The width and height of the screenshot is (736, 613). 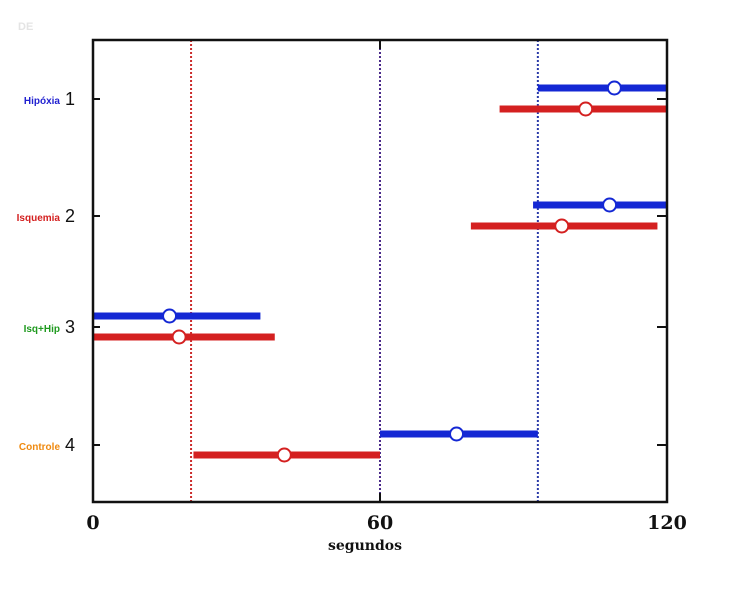 I want to click on mean-dot-s2-cat1, so click(x=586, y=109).